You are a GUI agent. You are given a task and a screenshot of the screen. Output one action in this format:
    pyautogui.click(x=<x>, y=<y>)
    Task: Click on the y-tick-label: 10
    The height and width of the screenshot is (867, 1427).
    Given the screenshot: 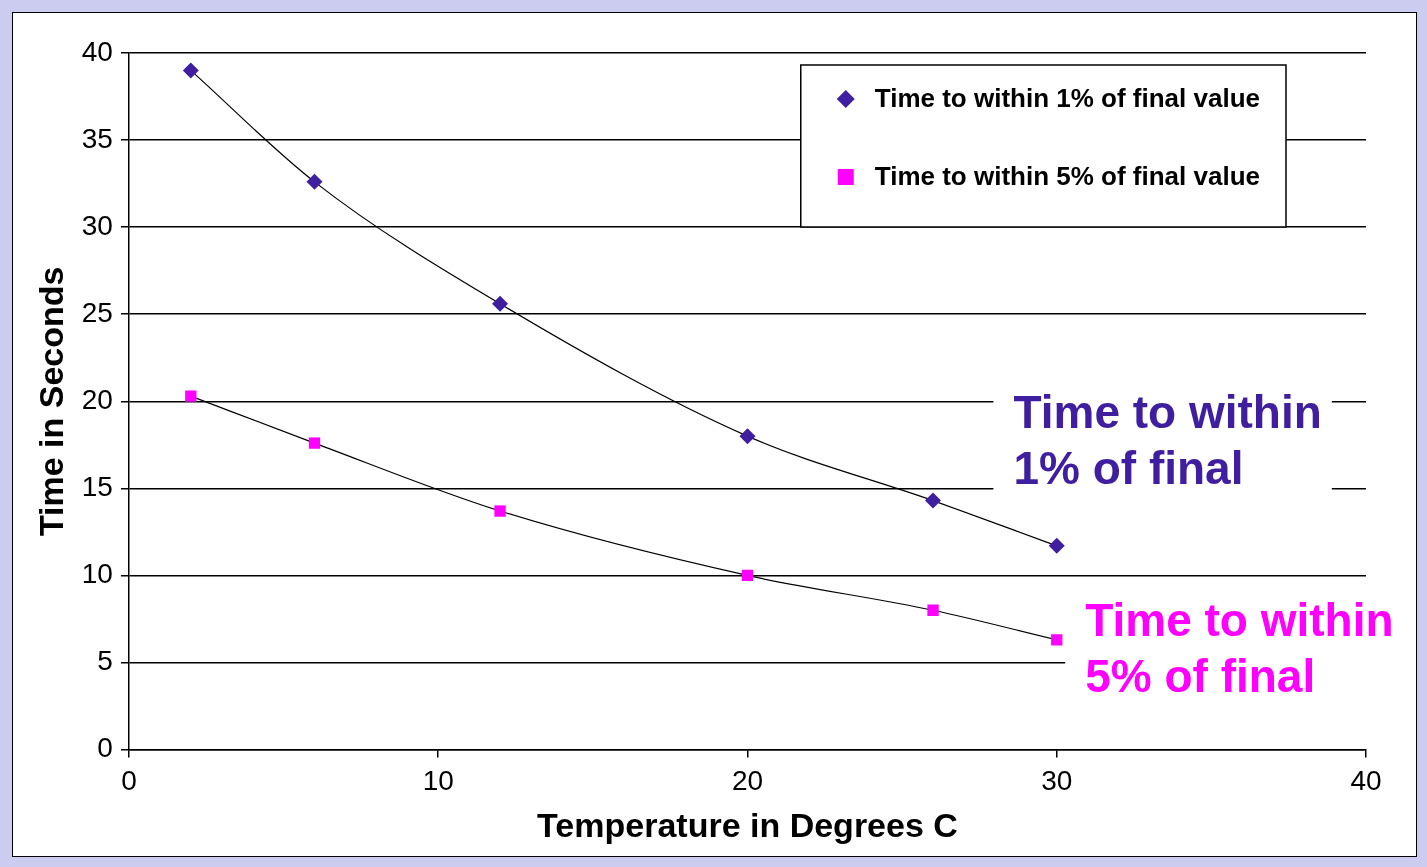 What is the action you would take?
    pyautogui.click(x=97, y=574)
    